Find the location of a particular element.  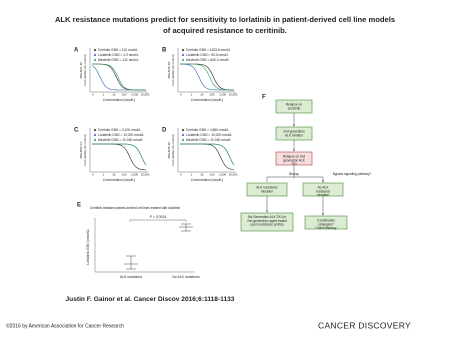

flow-node: Relapse on crizotinib is located at coordinates (294, 106).